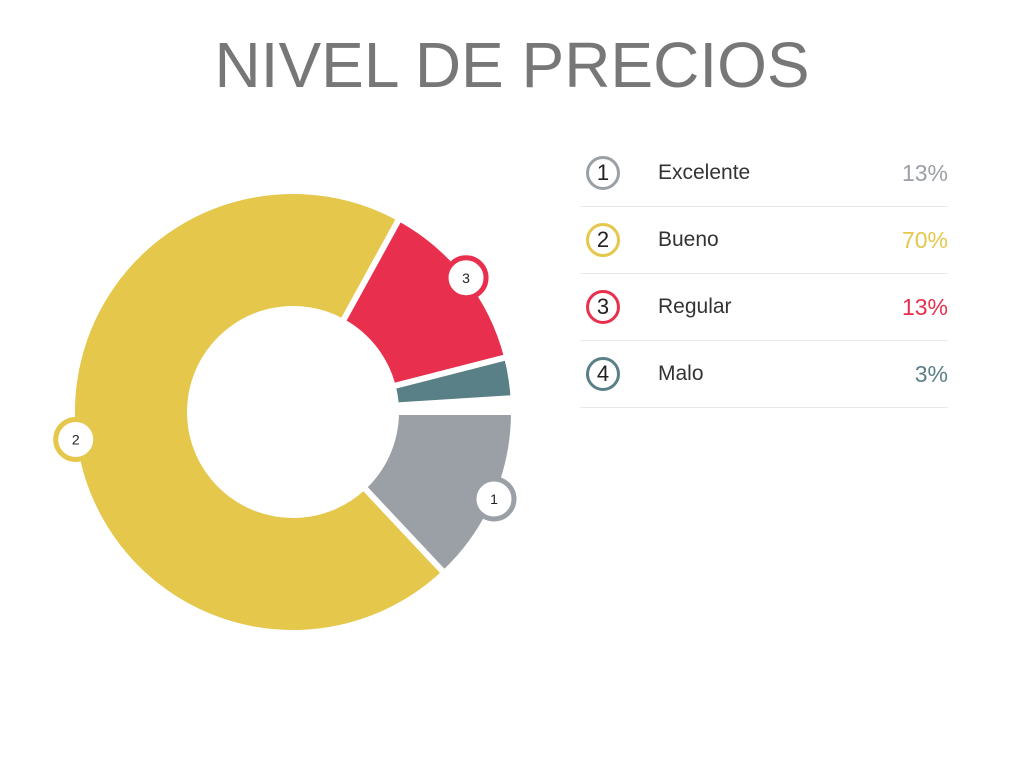  What do you see at coordinates (931, 373) in the screenshot?
I see `legend-value: 3%` at bounding box center [931, 373].